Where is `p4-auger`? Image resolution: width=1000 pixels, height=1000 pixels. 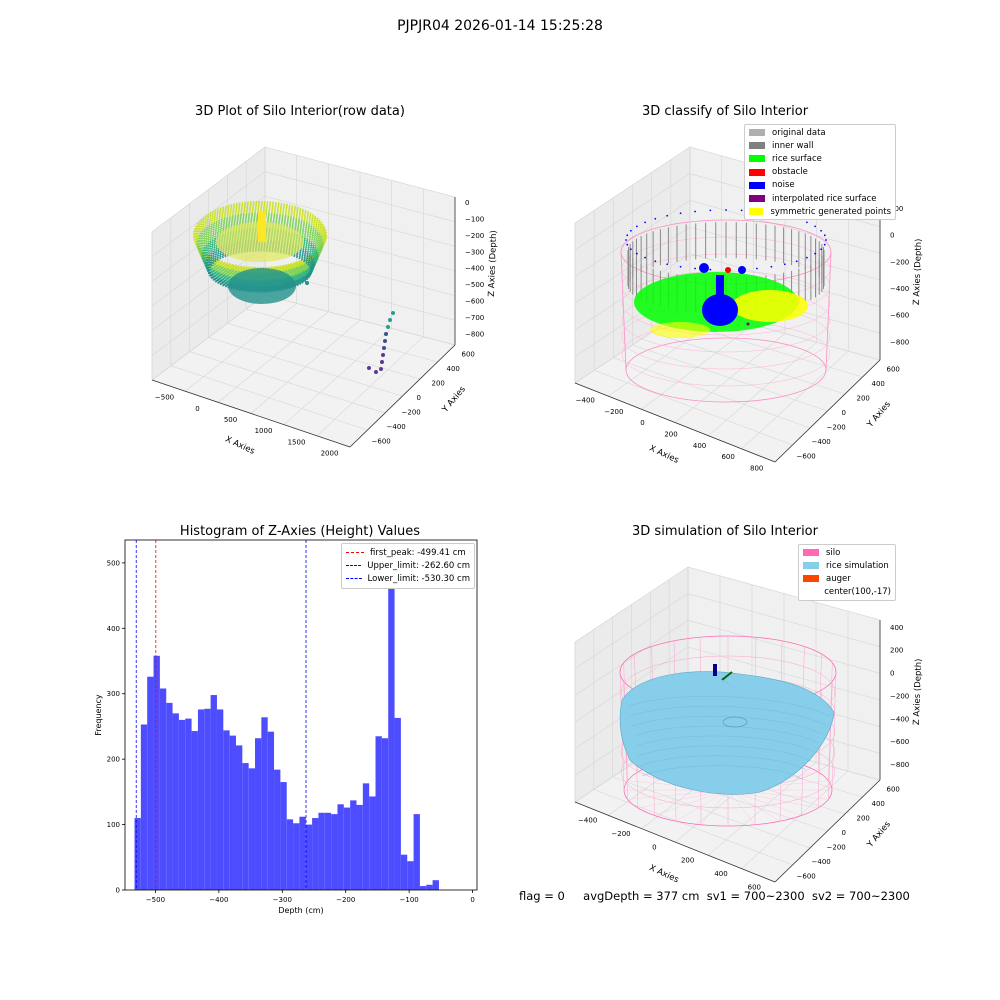
p4-auger is located at coordinates (727, 676).